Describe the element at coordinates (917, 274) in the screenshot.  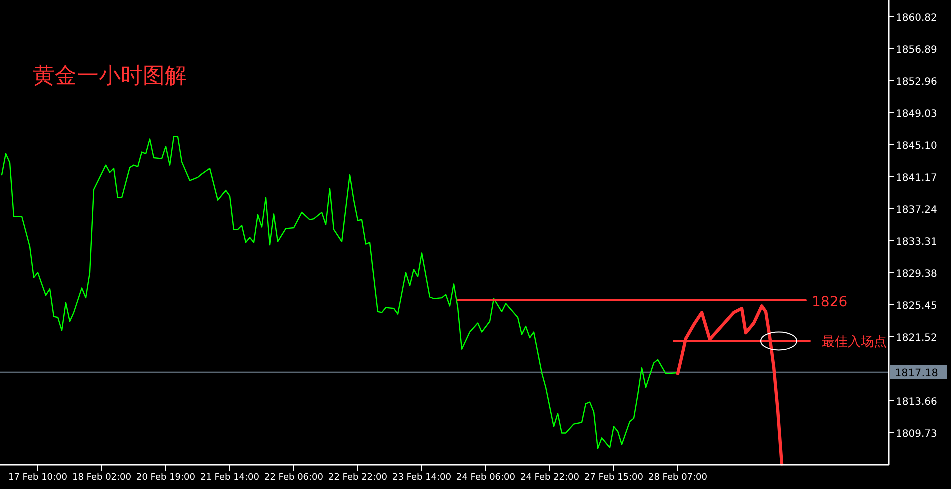
I see `y-tick-label: 1829.38` at that location.